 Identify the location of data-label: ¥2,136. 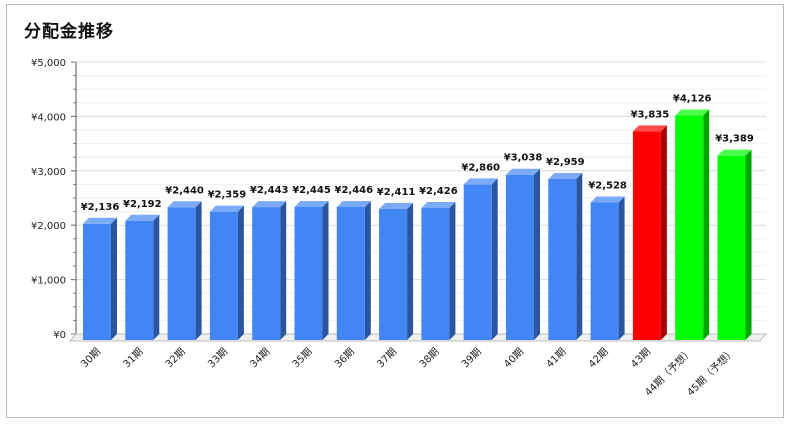
(100, 207).